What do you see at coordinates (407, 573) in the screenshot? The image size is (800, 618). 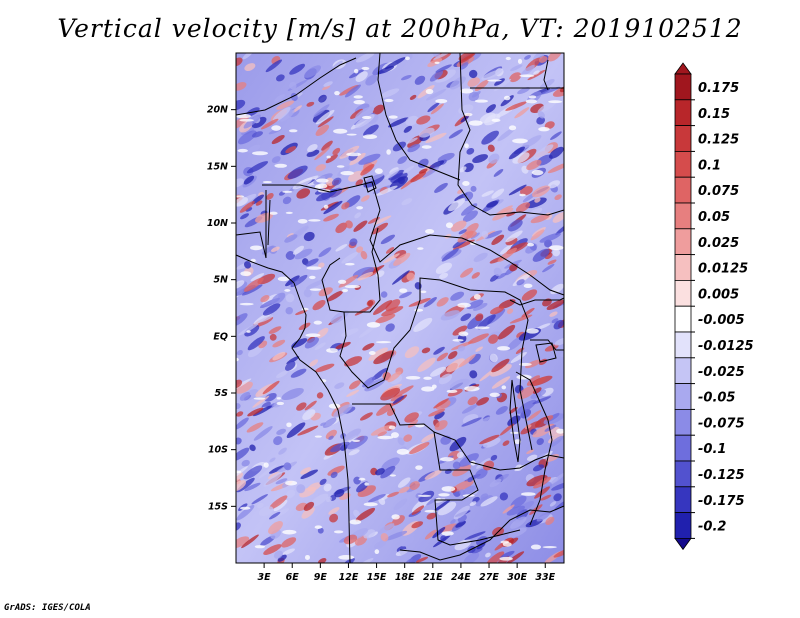 I see `longitude-axis: 3E 6E 9E 12E 15E 18E 21E 24E 27E 30E 33E` at bounding box center [407, 573].